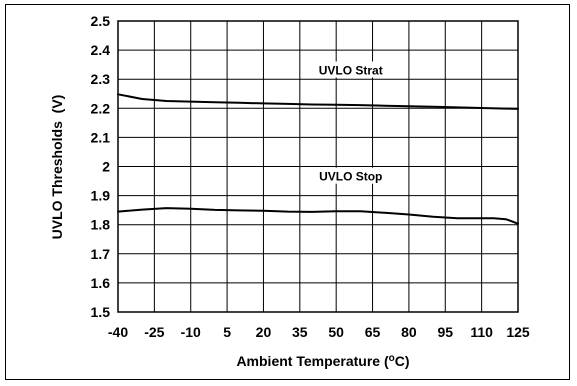 This screenshot has height=386, width=577. I want to click on x-axis-title: Ambient Temperature (oC), so click(322, 361).